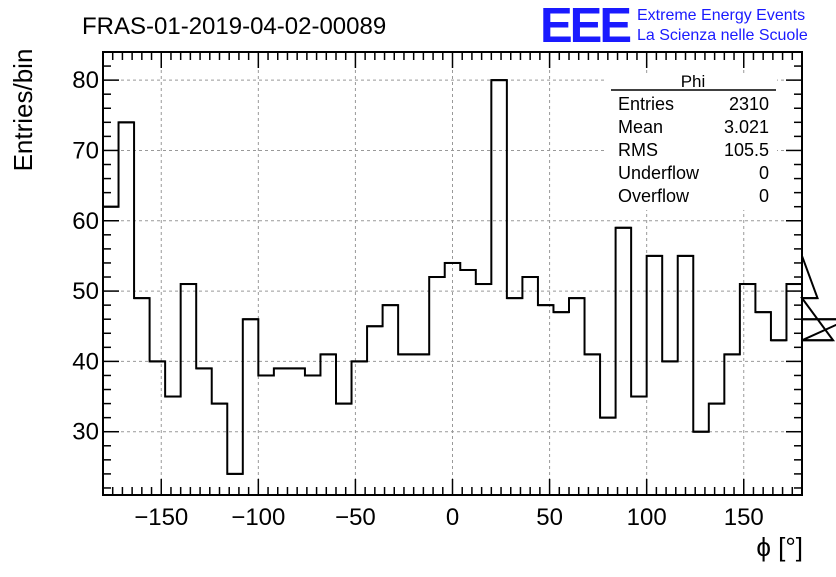 This screenshot has width=836, height=577. Describe the element at coordinates (693, 81) in the screenshot. I see `stats-box-title: Phi` at that location.